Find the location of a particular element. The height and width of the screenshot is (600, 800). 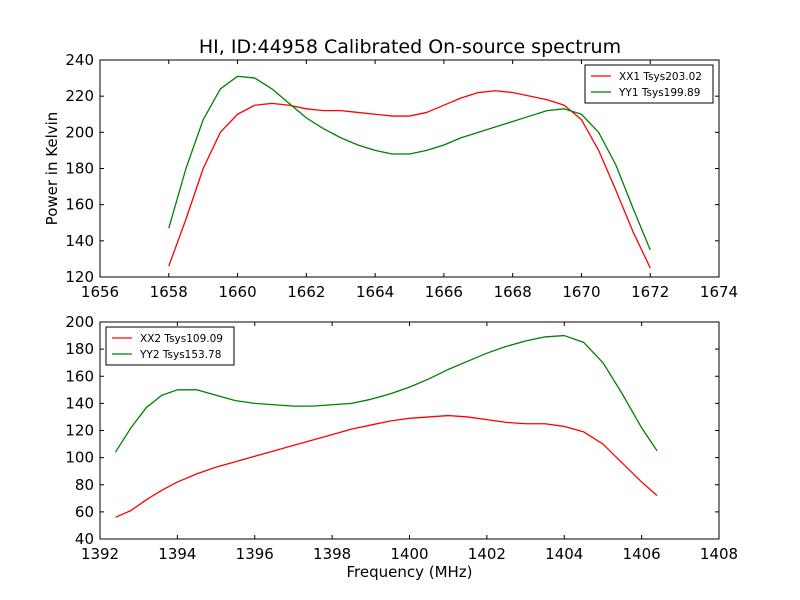

x-tick-label: 1672 is located at coordinates (650, 292).